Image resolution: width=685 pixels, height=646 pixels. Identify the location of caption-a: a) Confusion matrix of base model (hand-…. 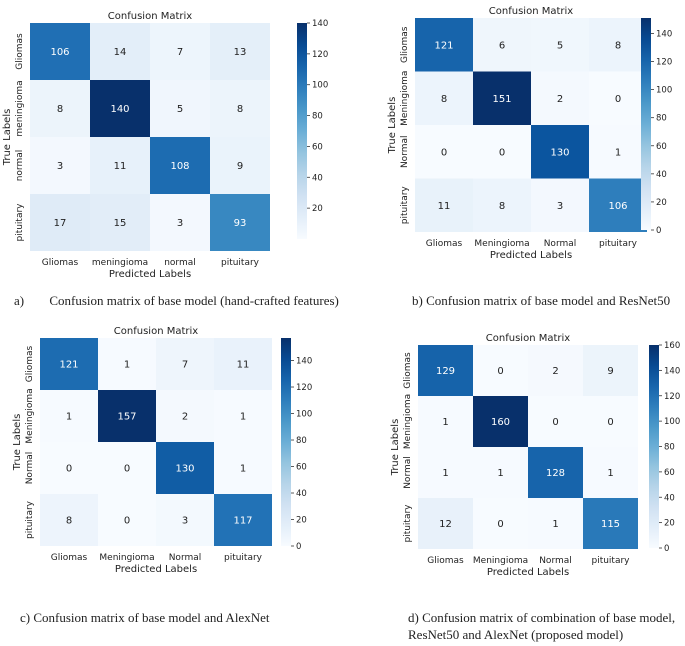
(176, 300).